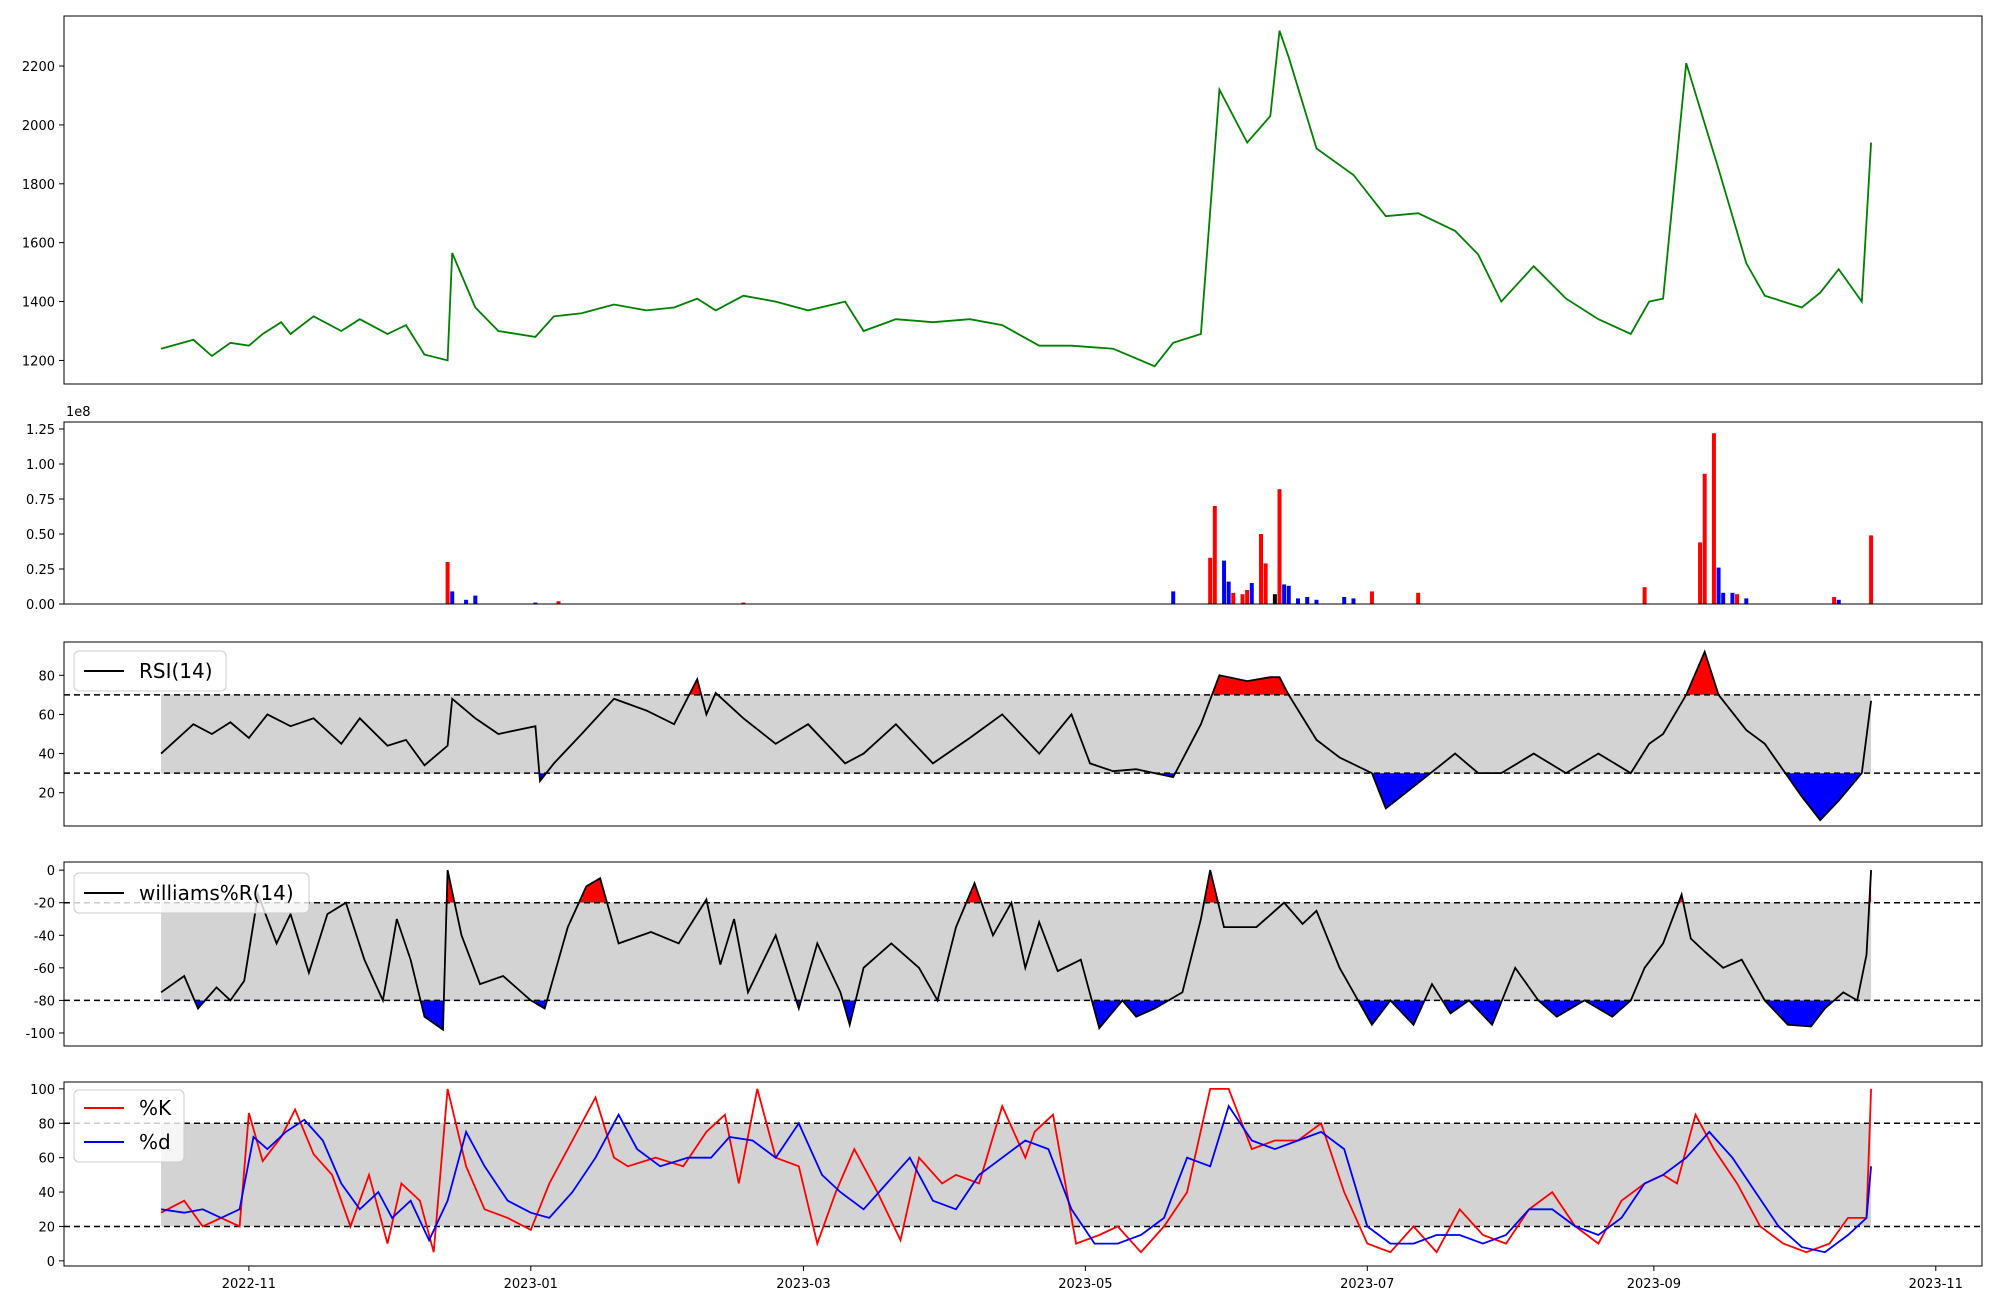  I want to click on x-tick-label: 2023-05, so click(1085, 1284).